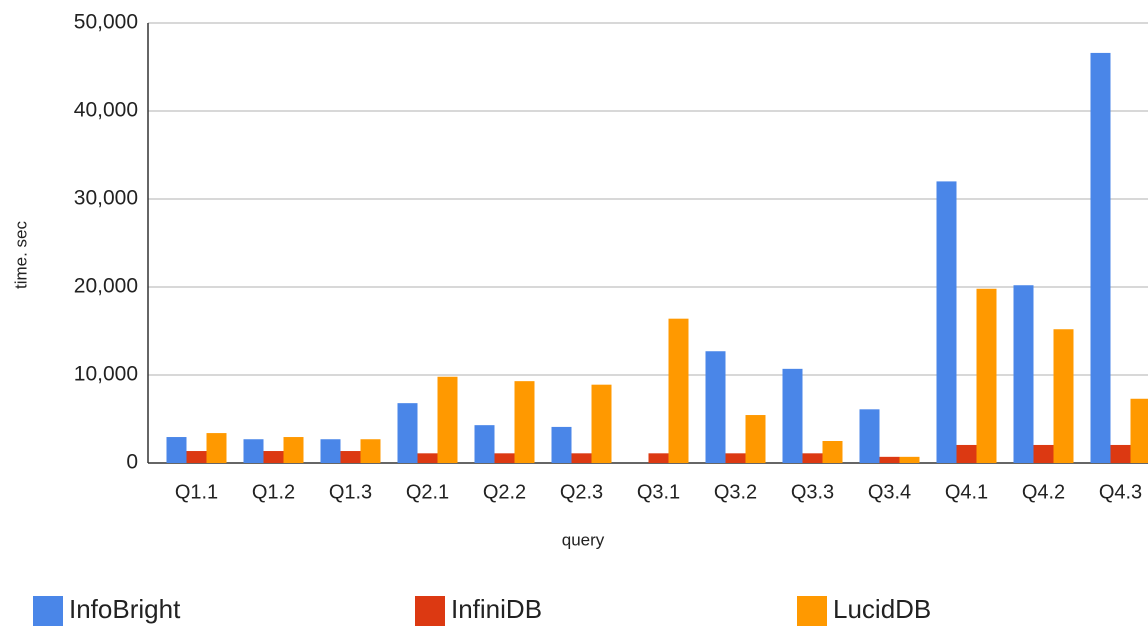  Describe the element at coordinates (427, 492) in the screenshot. I see `x-tick-label: Q2.1` at that location.